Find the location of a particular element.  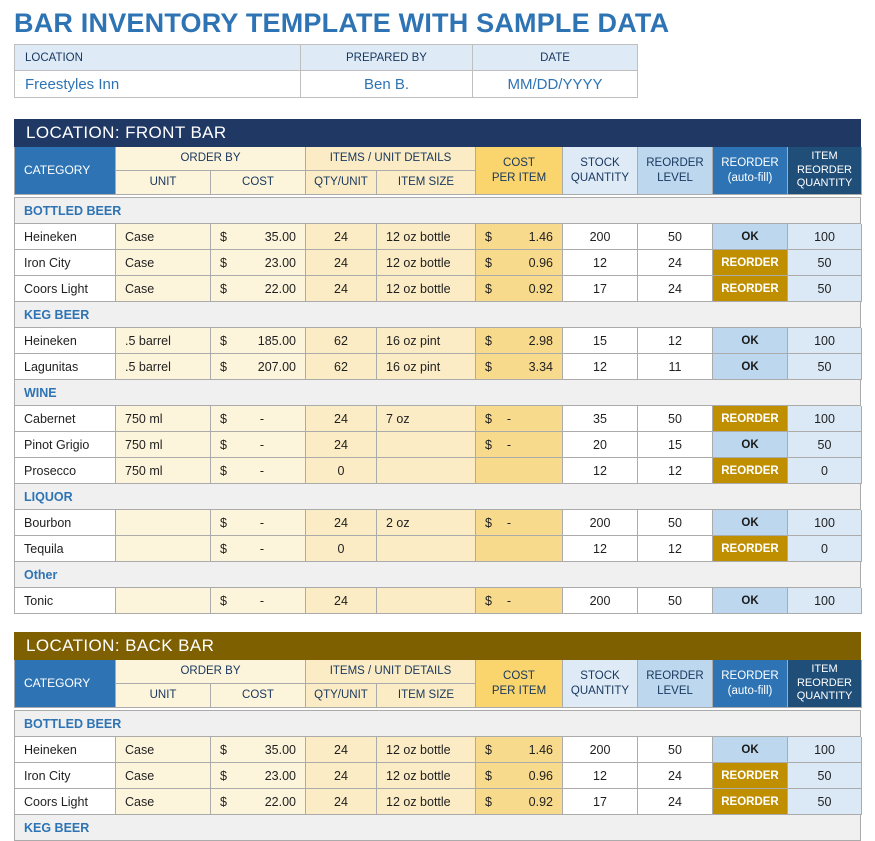

cell-item-size: 2 oz is located at coordinates (426, 523).